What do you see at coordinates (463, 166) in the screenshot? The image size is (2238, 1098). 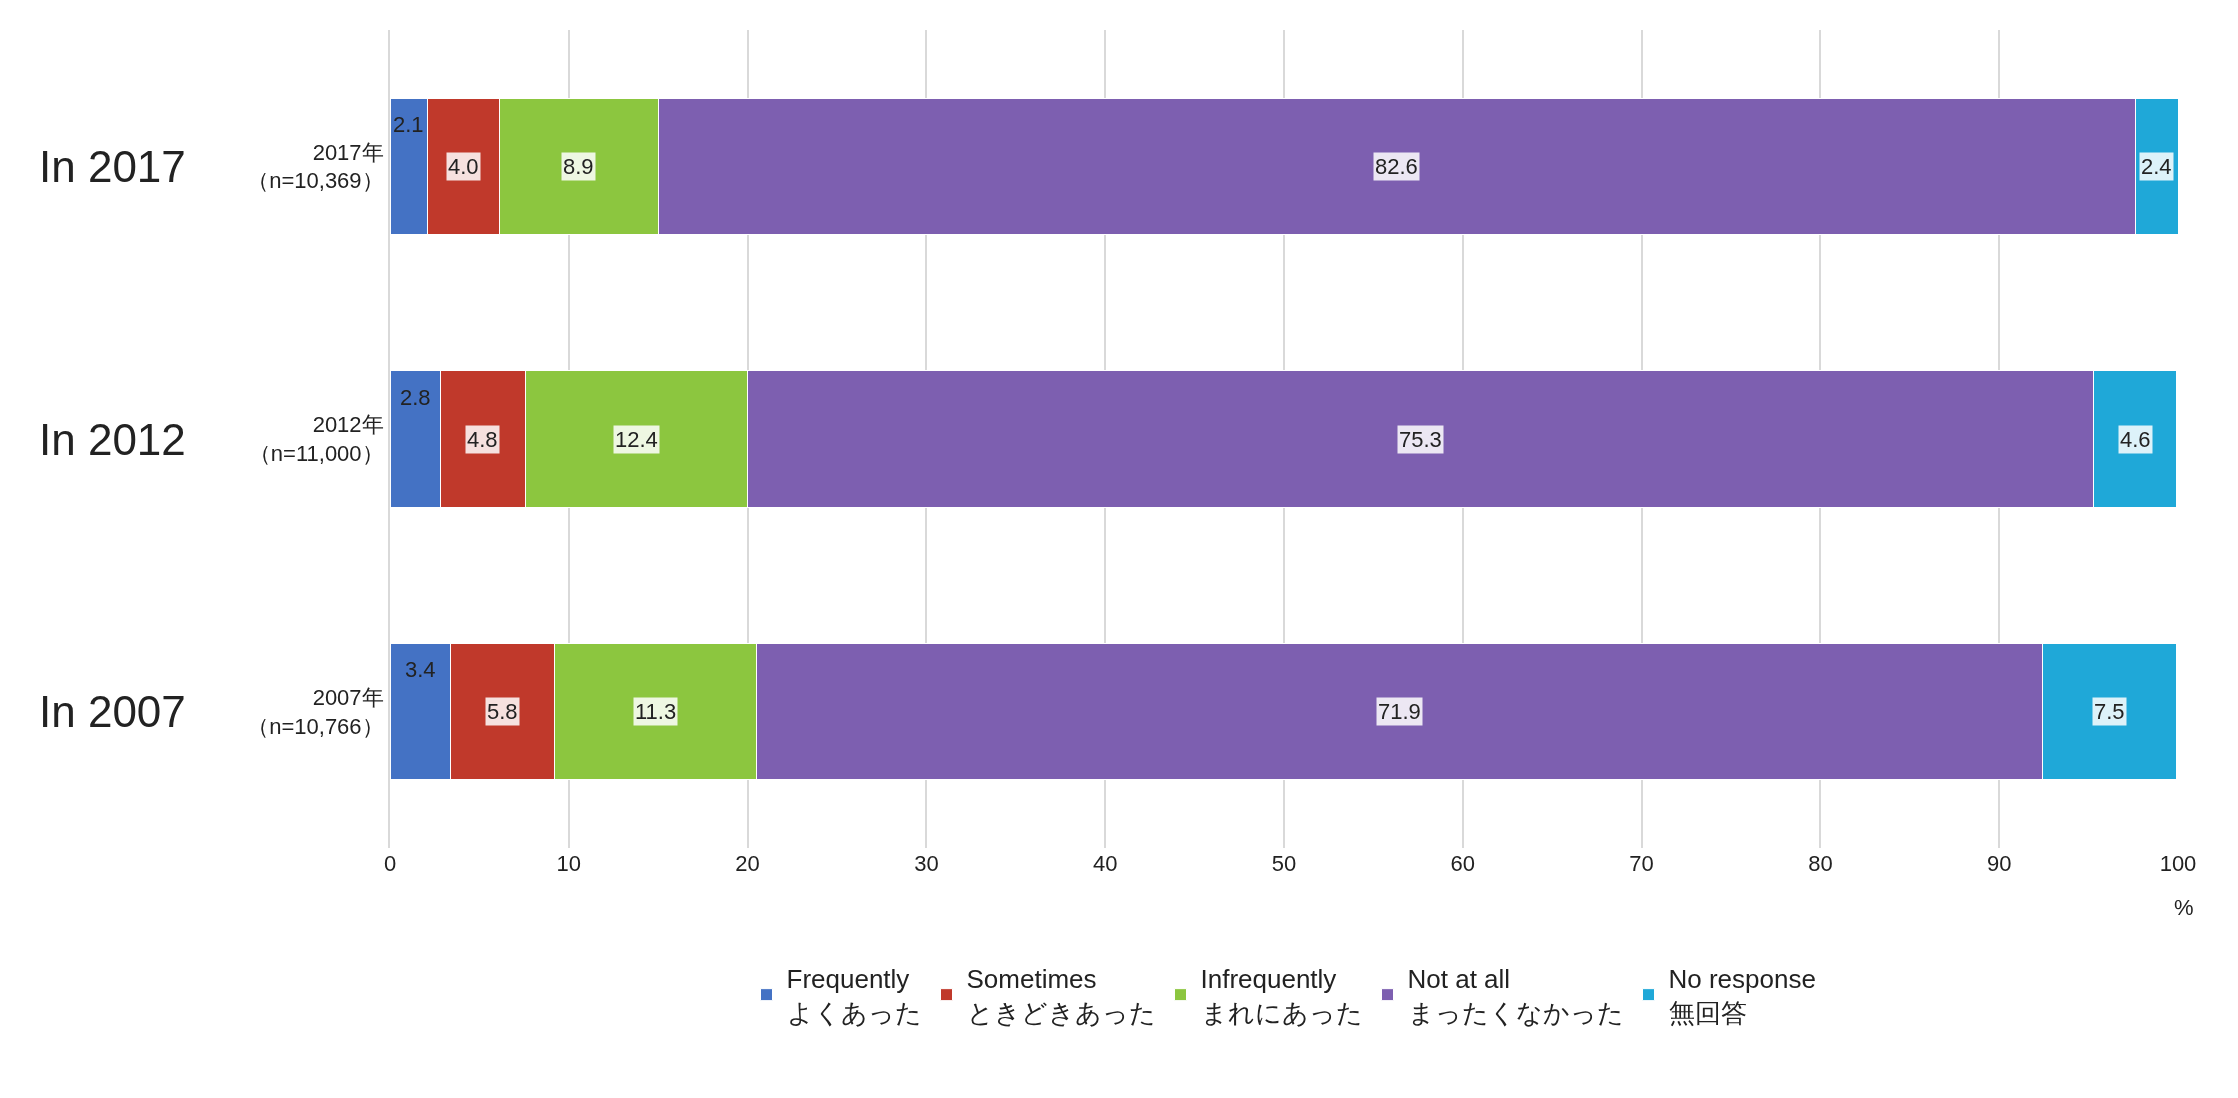 I see `data-label: 4.0` at bounding box center [463, 166].